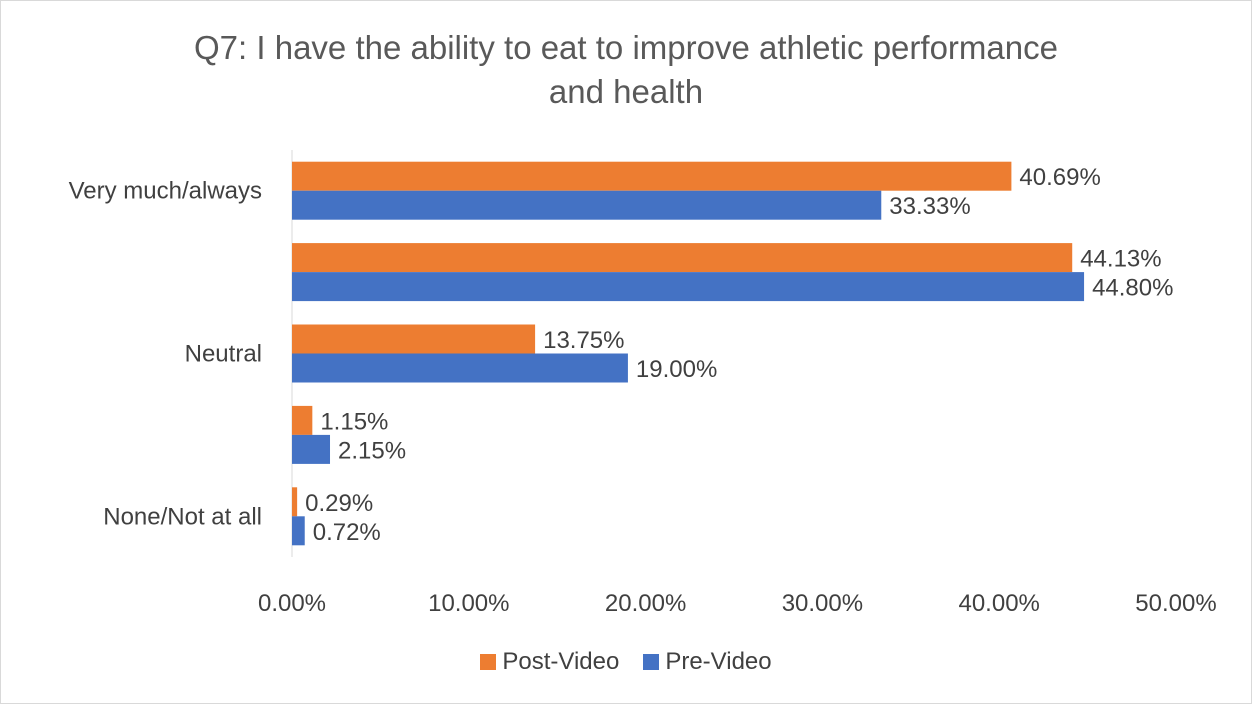  Describe the element at coordinates (822, 603) in the screenshot. I see `x-tick-label: 30.00%` at that location.